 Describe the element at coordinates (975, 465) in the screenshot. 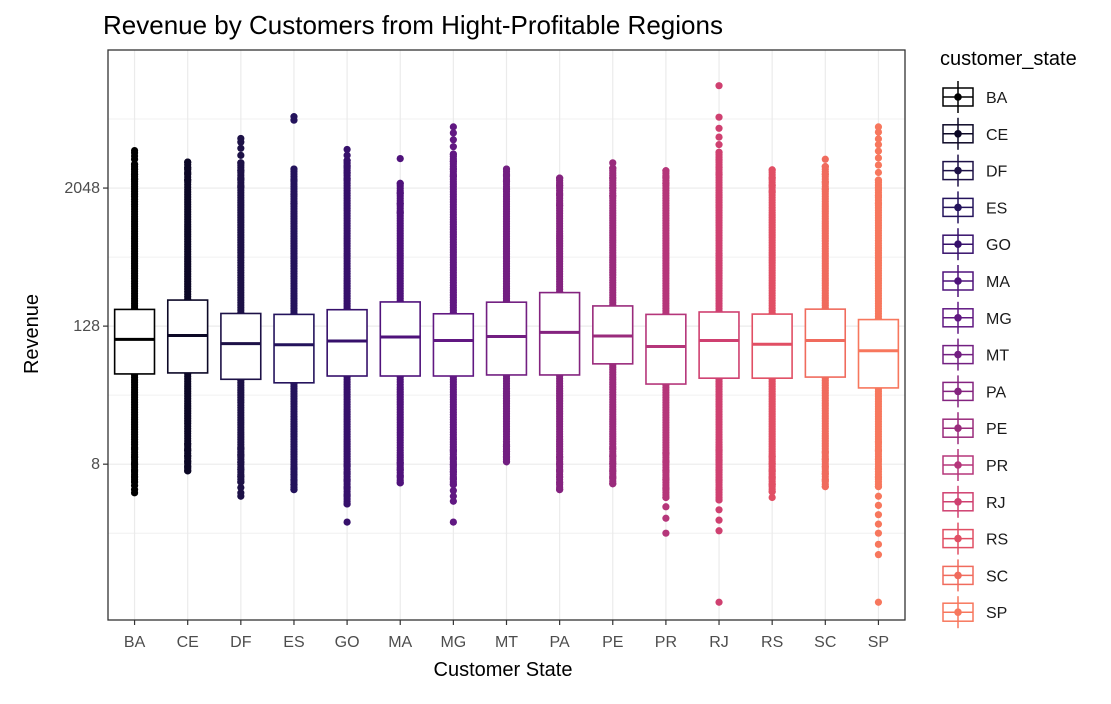

I see `legend-item-PR: PR` at that location.